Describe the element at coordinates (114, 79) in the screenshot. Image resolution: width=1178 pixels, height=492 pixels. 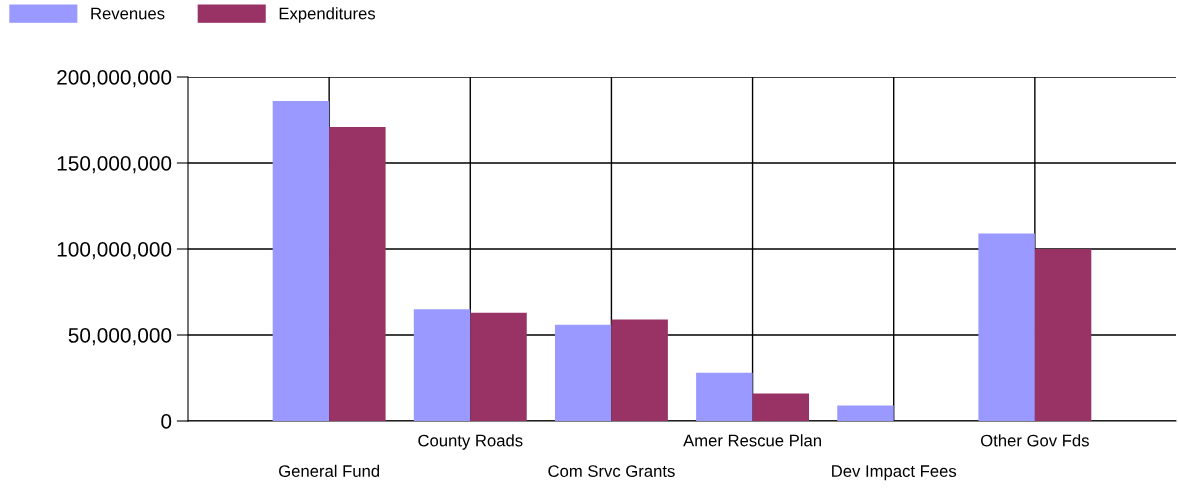
I see `y-tick-label: 200,000,000` at that location.